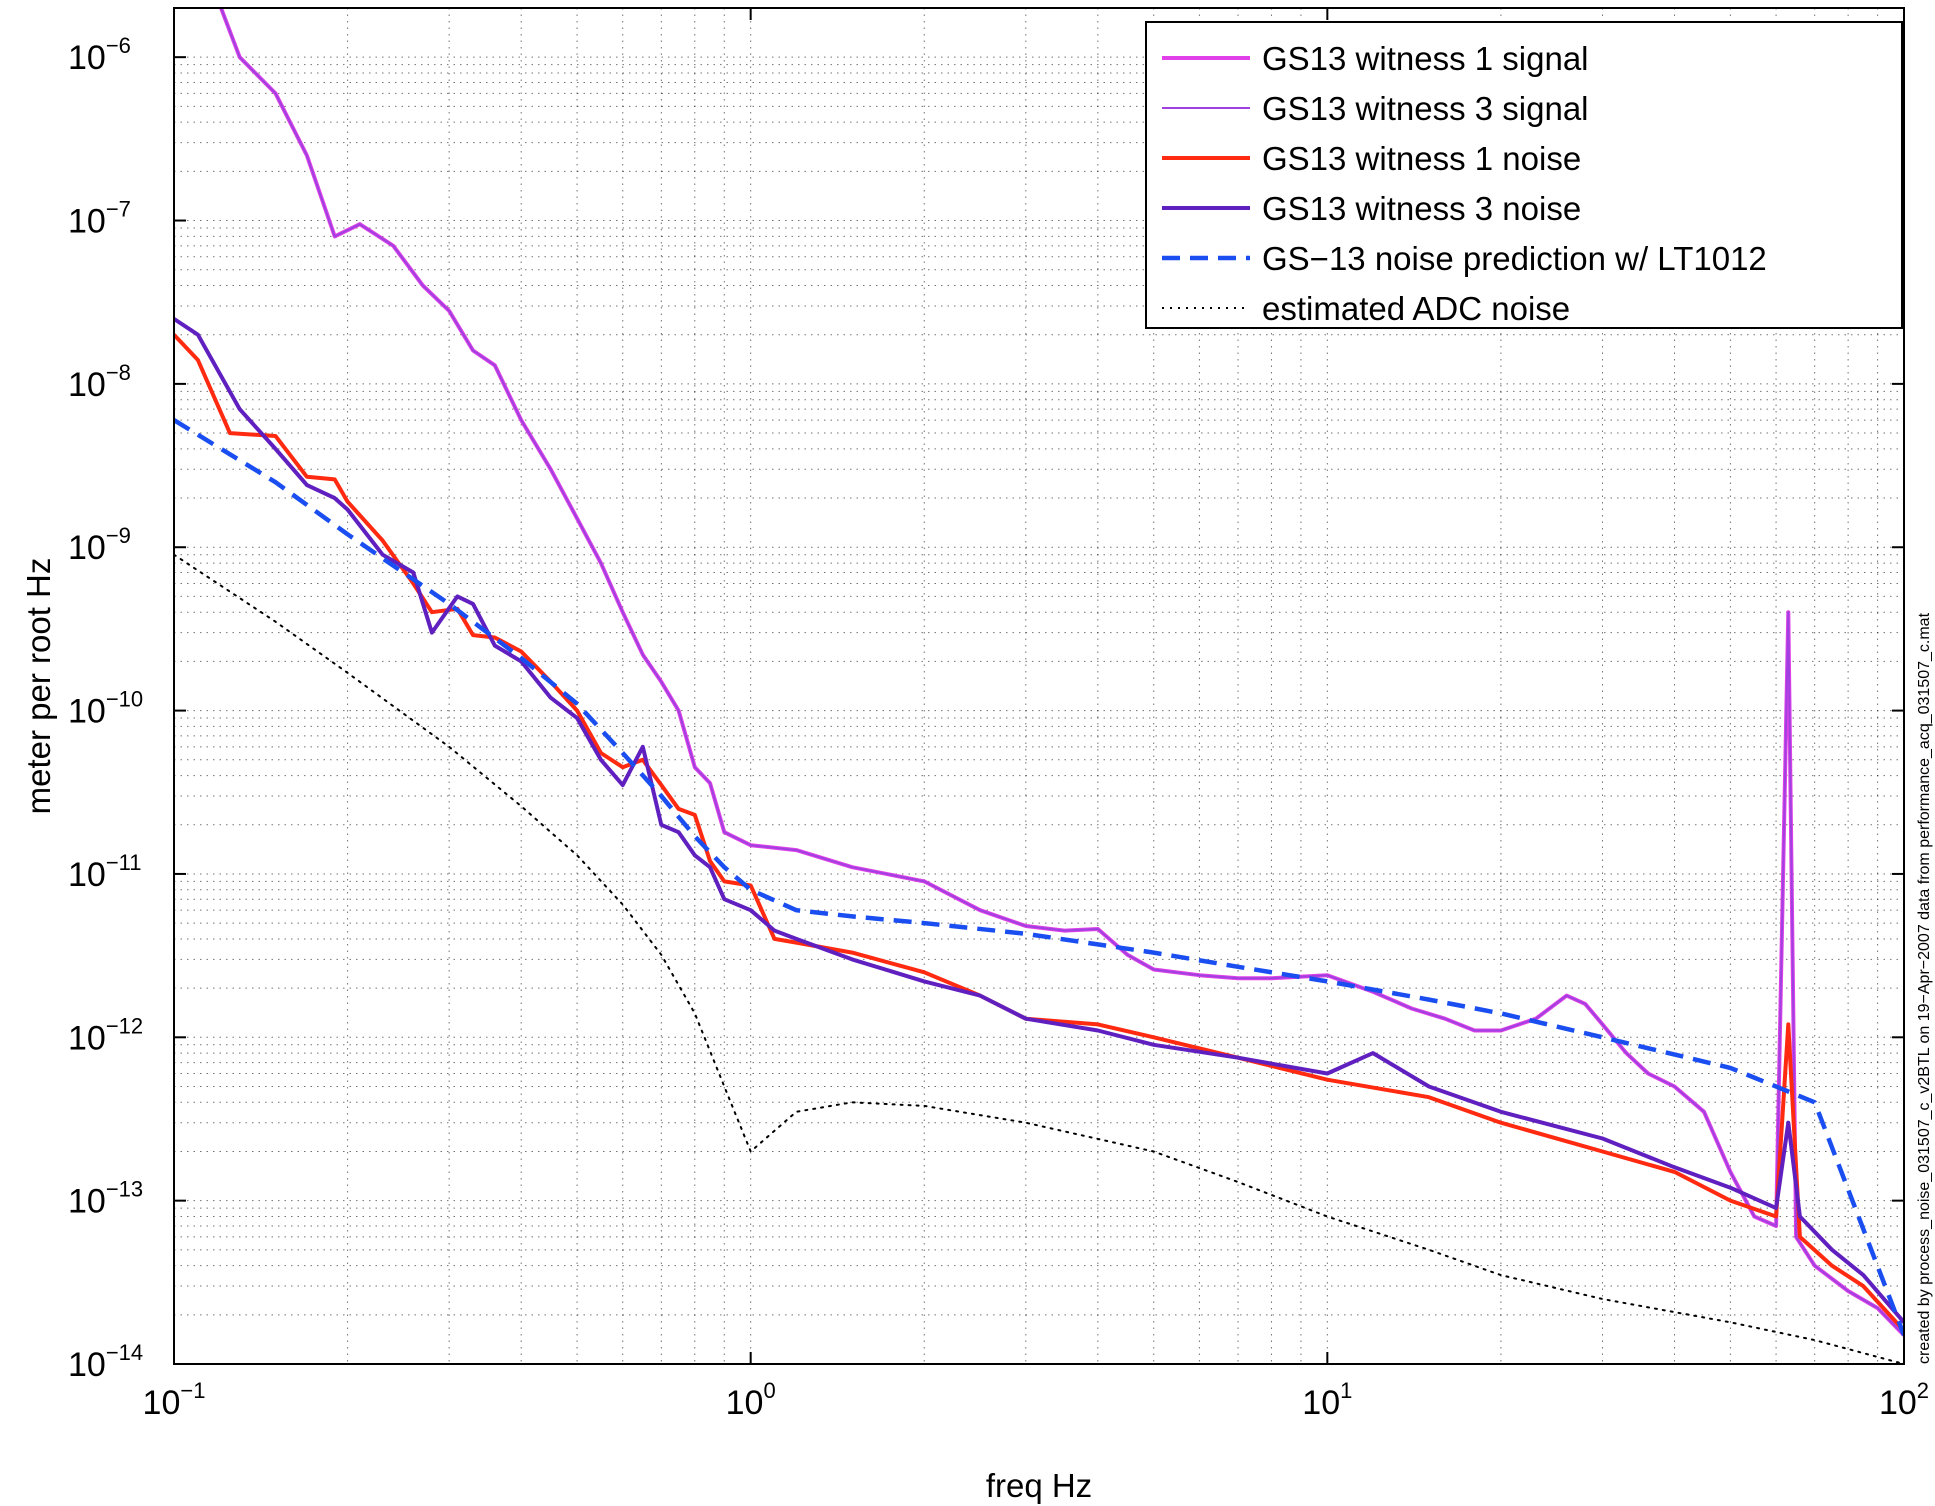 Image resolution: width=1935 pixels, height=1506 pixels. I want to click on y-tick-label: 10⁻⁷, so click(99, 219).